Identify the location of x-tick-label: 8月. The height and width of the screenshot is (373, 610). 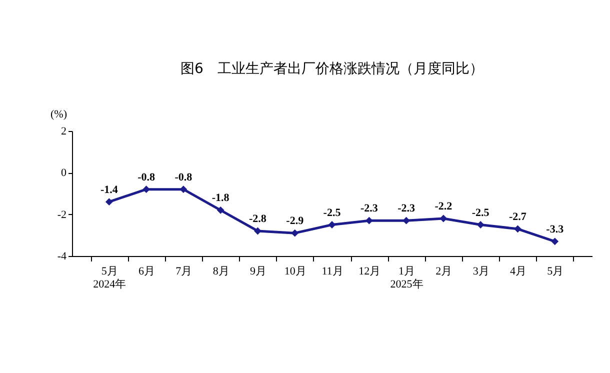
(221, 272).